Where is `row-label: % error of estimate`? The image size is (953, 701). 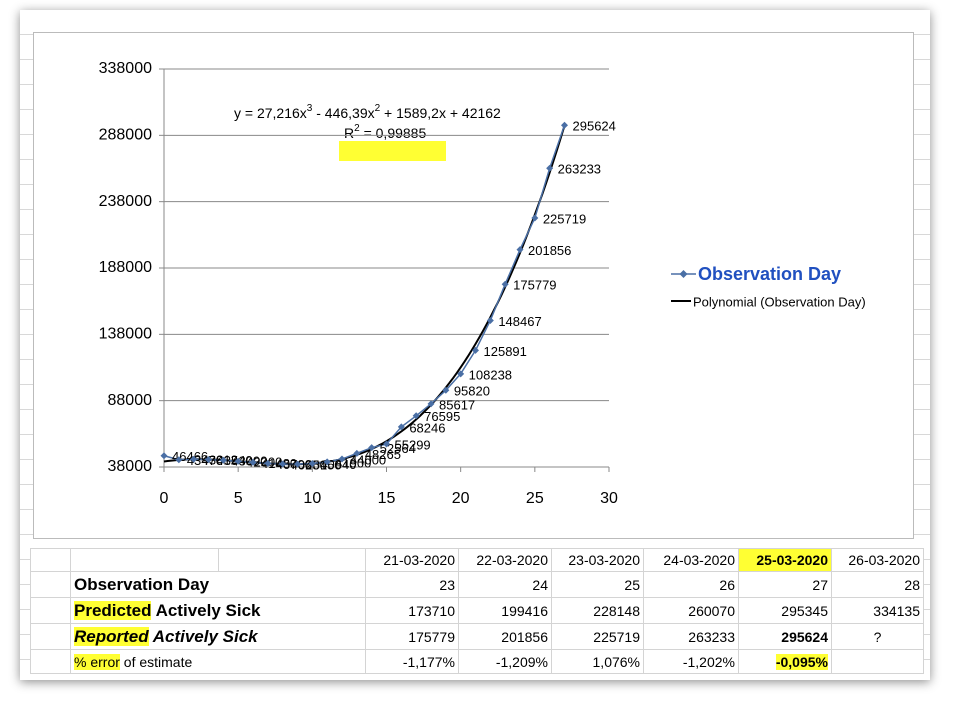
row-label: % error of estimate is located at coordinates (218, 661).